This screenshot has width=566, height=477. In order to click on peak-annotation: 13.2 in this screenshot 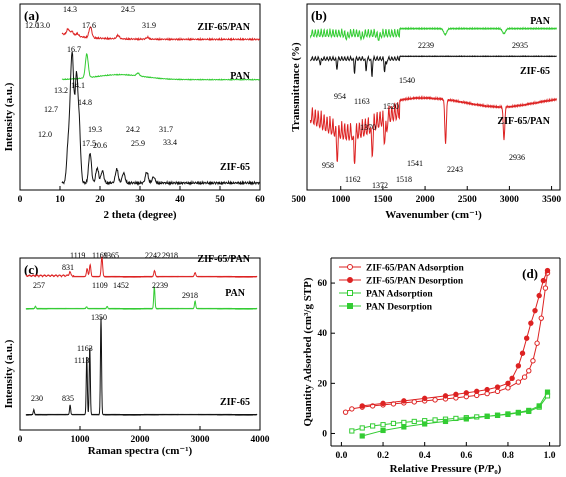, I will do `click(61, 90)`.